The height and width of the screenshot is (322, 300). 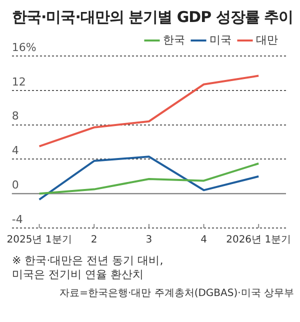 I want to click on chart-title: 한국·미국·대만의 분기별 GDP 성장률 추이, so click(x=152, y=17).